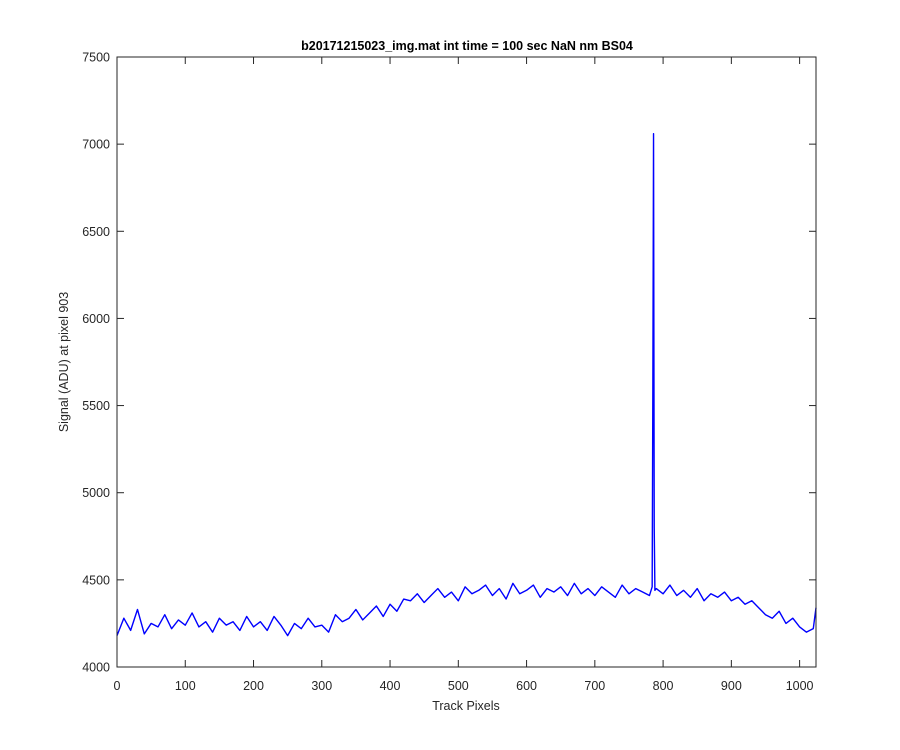 The image size is (900, 750). Describe the element at coordinates (96, 406) in the screenshot. I see `y-tick-label: 5500` at that location.